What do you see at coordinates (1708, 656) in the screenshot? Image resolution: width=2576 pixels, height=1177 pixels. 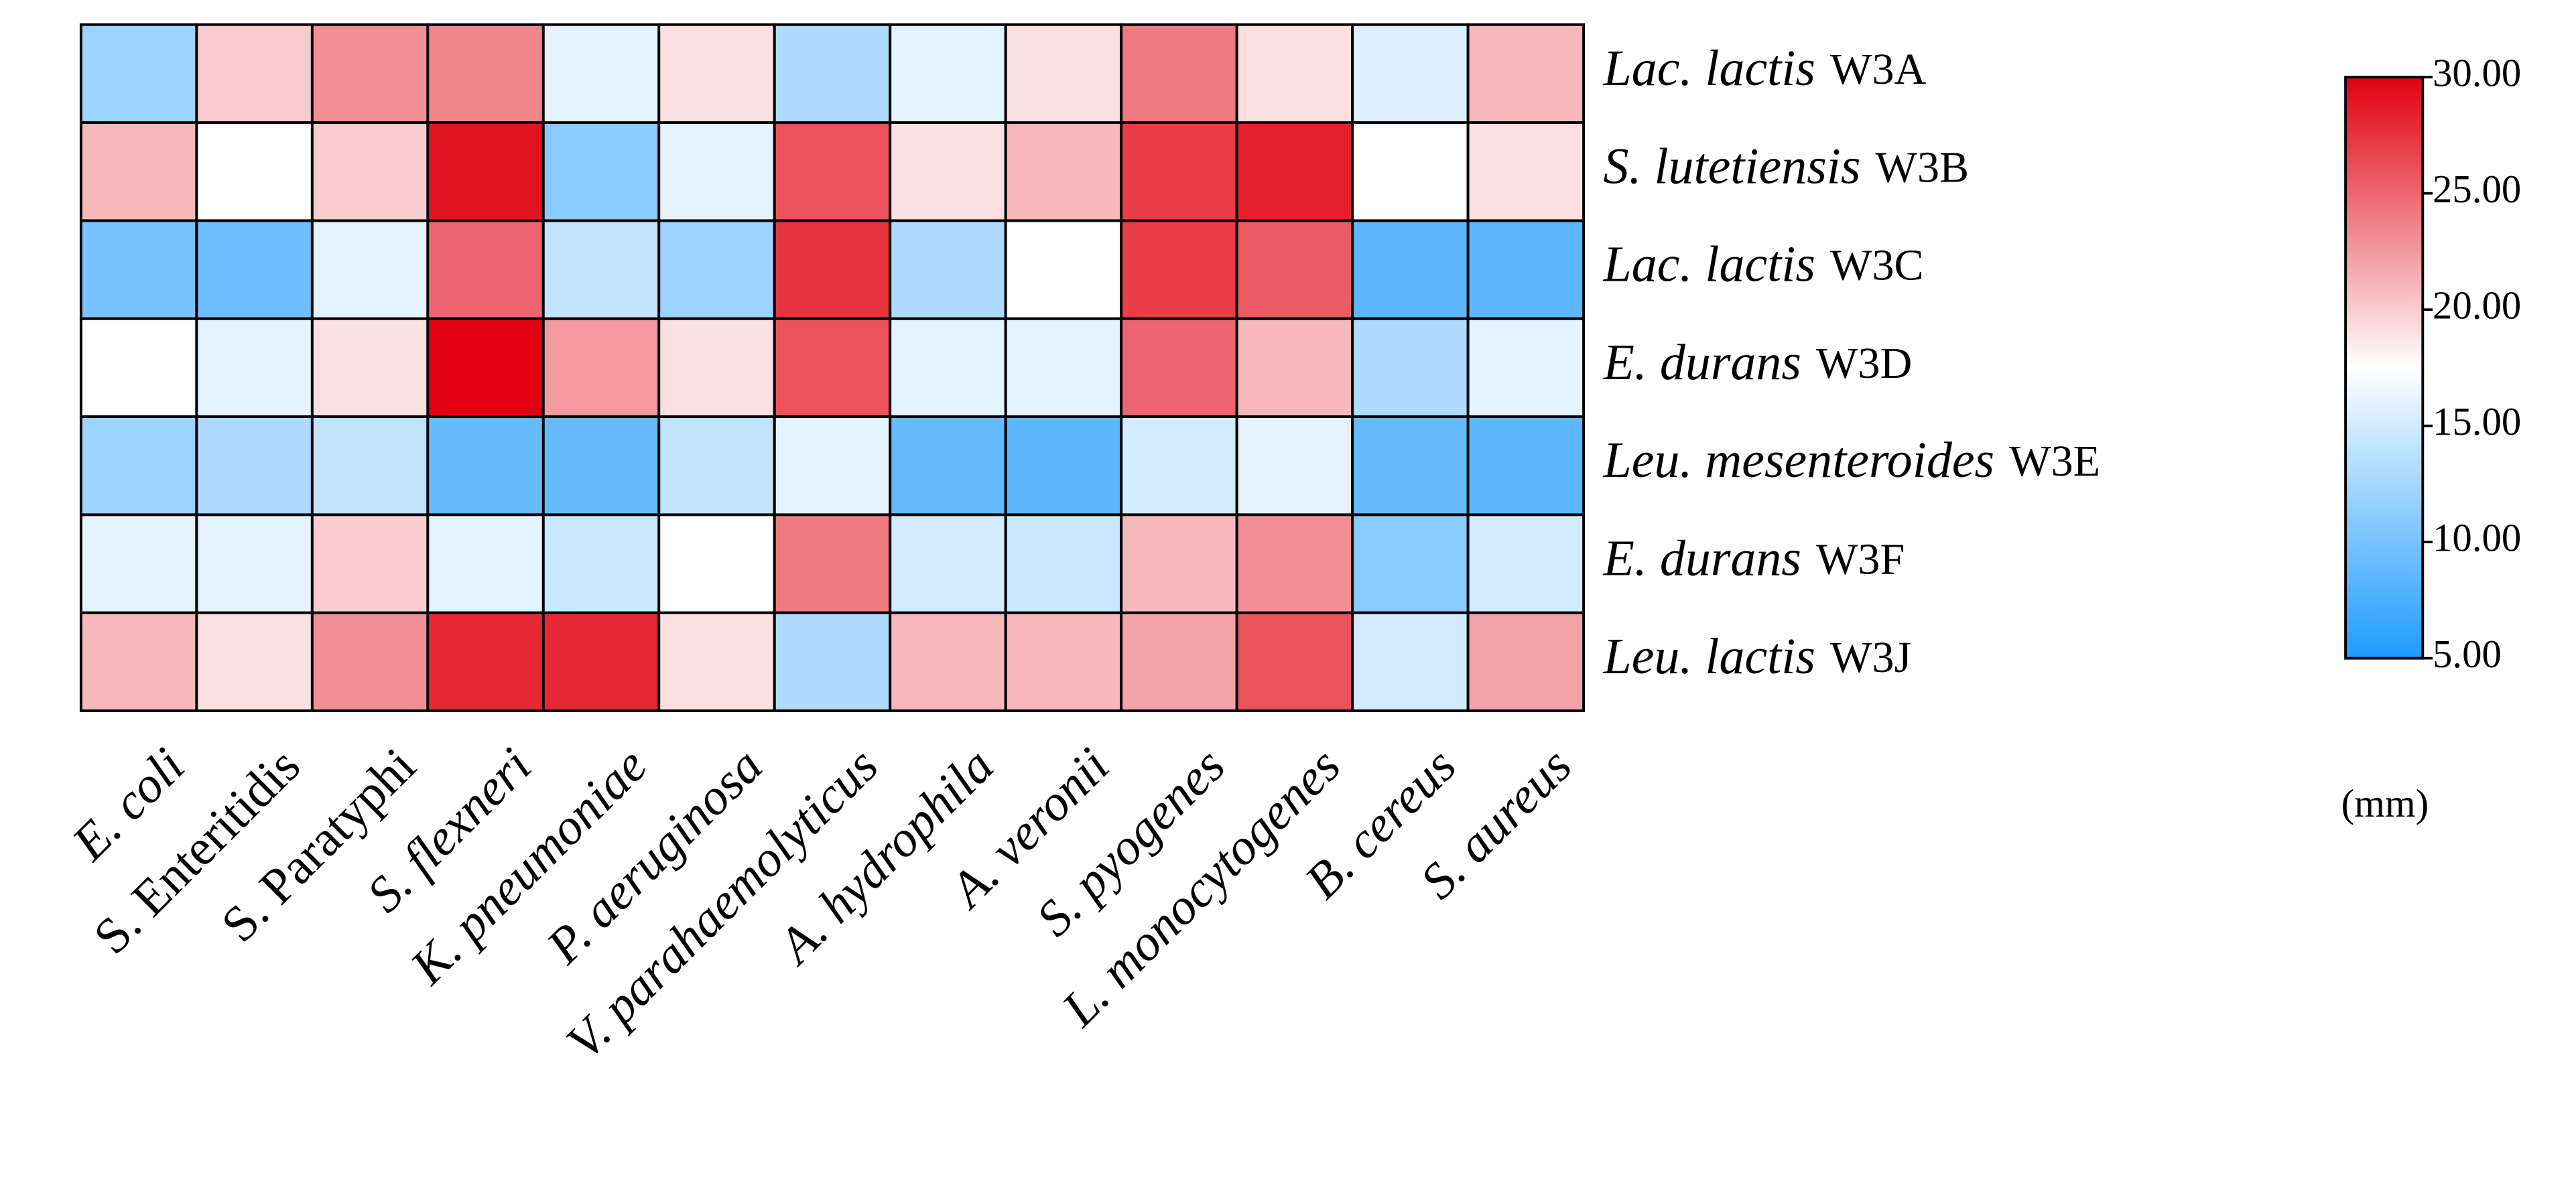 I see `row-label-species: Leu. lactis` at bounding box center [1708, 656].